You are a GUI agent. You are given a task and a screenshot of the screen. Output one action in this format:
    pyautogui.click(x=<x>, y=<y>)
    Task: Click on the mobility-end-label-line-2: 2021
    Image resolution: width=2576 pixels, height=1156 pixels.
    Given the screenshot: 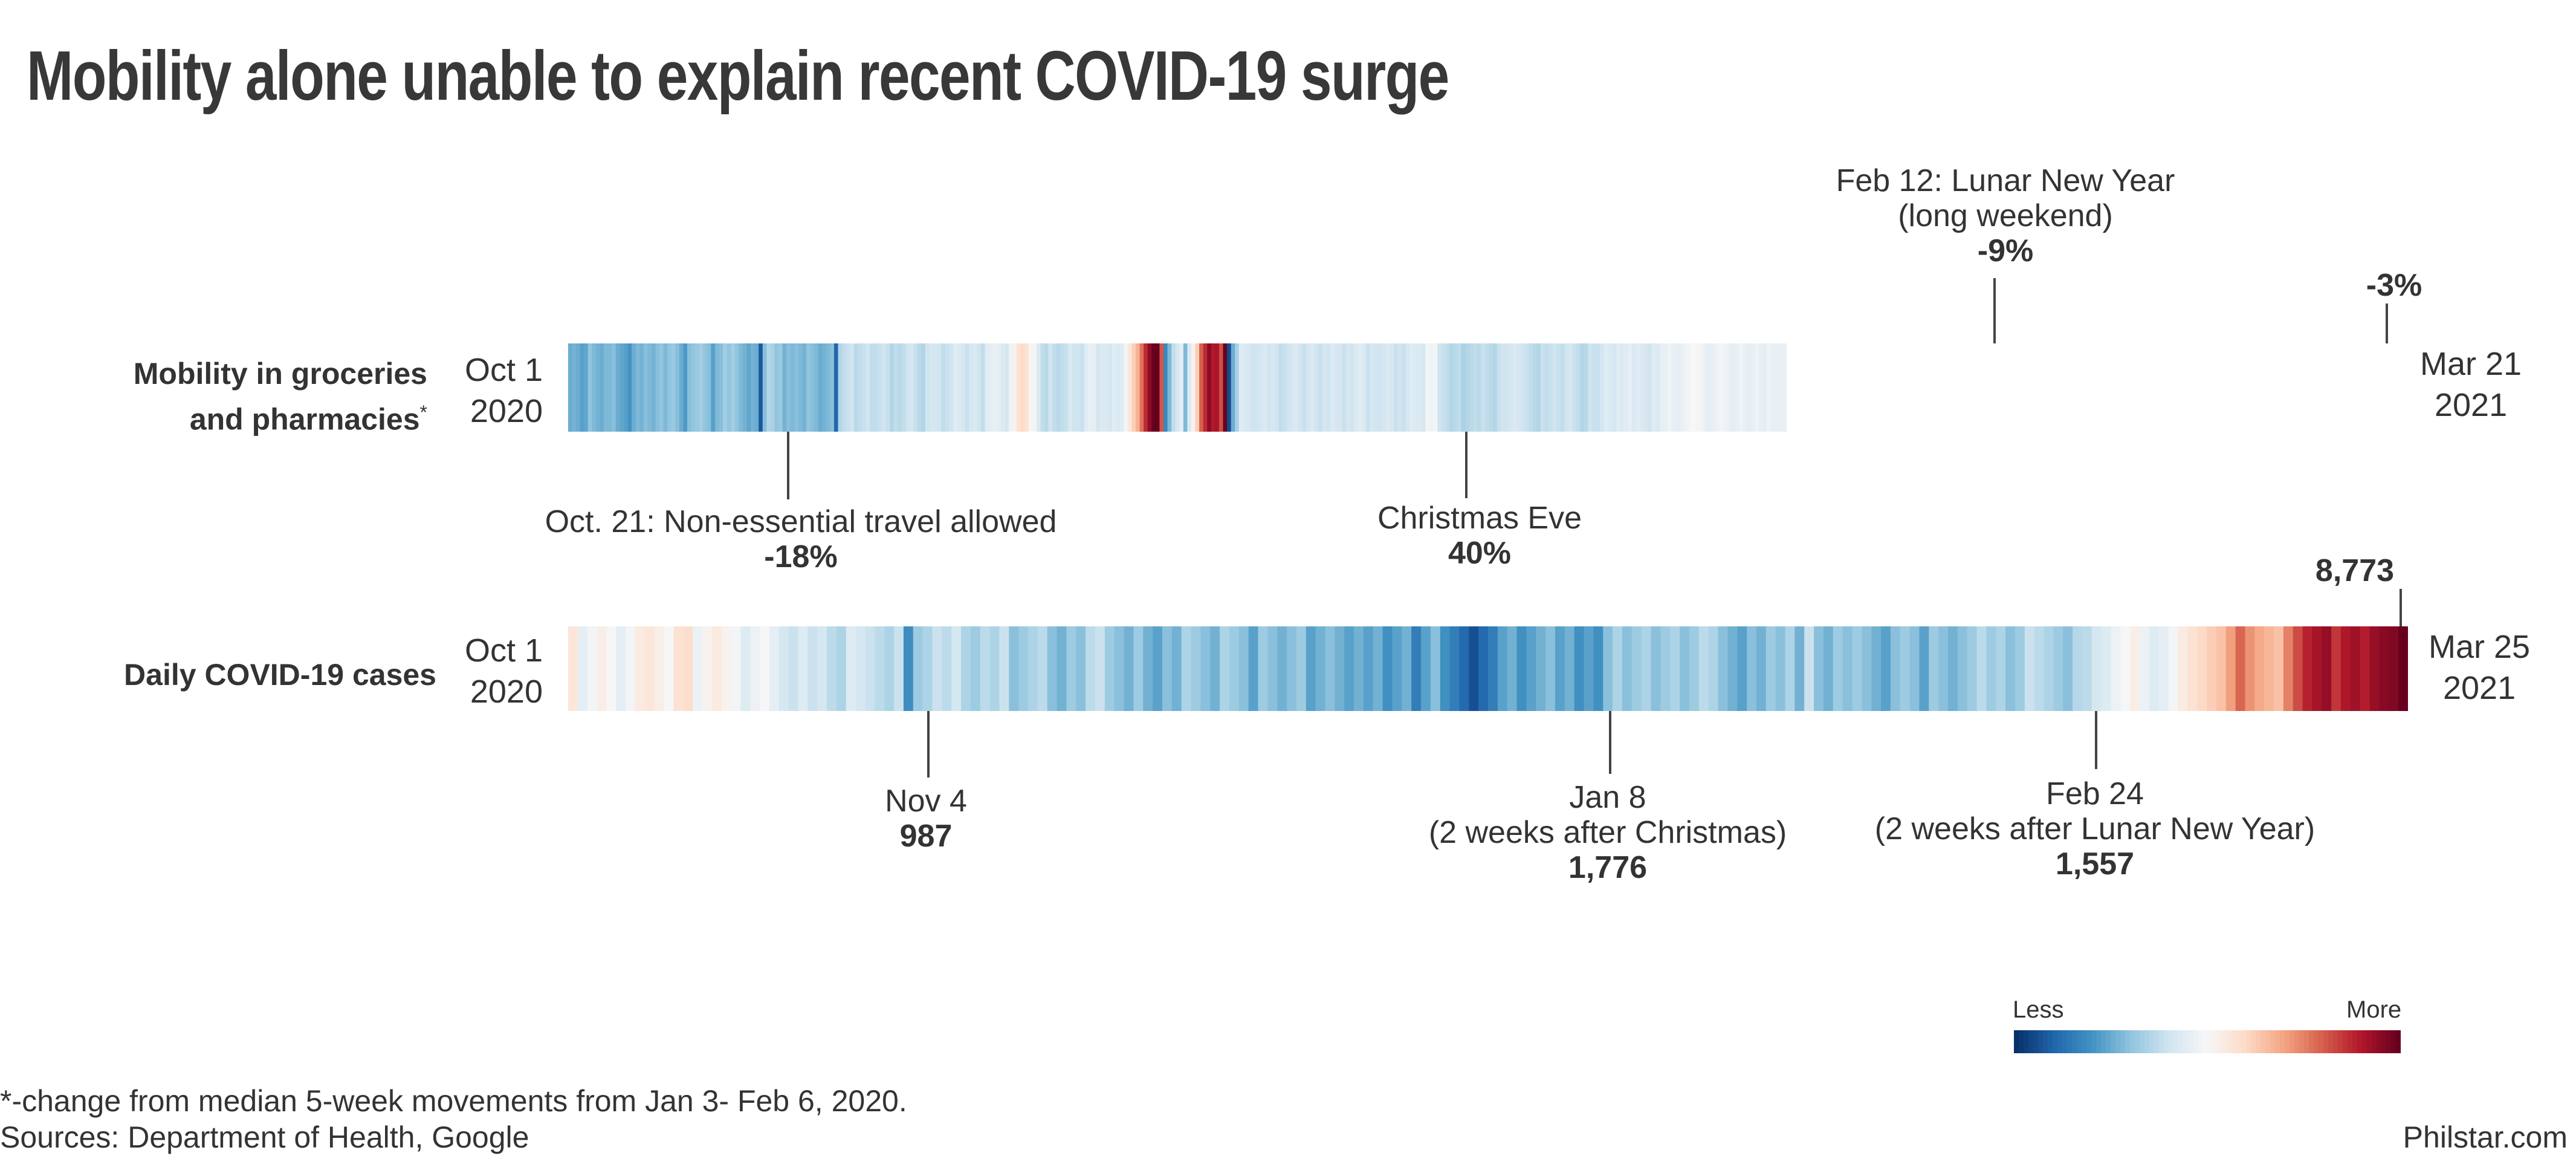 What is the action you would take?
    pyautogui.click(x=2471, y=405)
    